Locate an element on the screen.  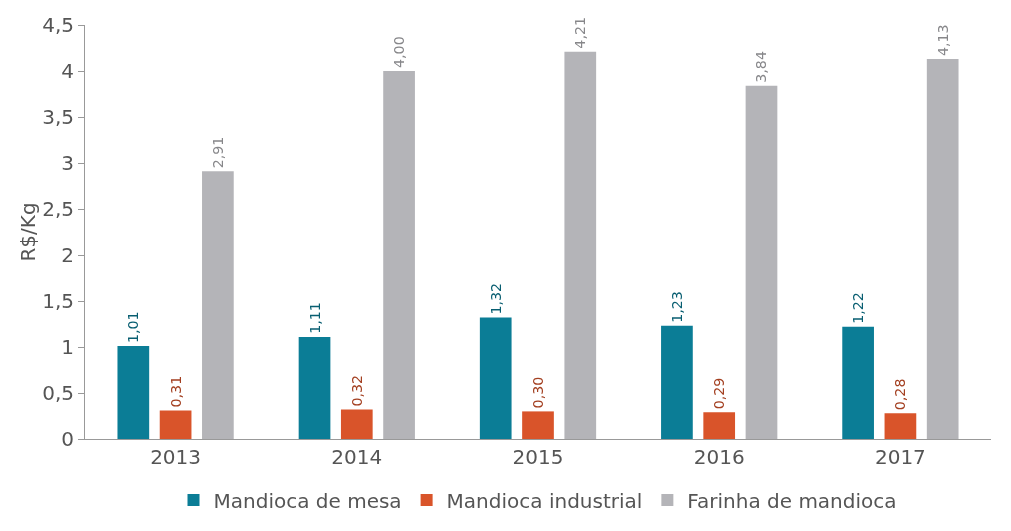
x-tick-label: 2014 is located at coordinates (357, 457).